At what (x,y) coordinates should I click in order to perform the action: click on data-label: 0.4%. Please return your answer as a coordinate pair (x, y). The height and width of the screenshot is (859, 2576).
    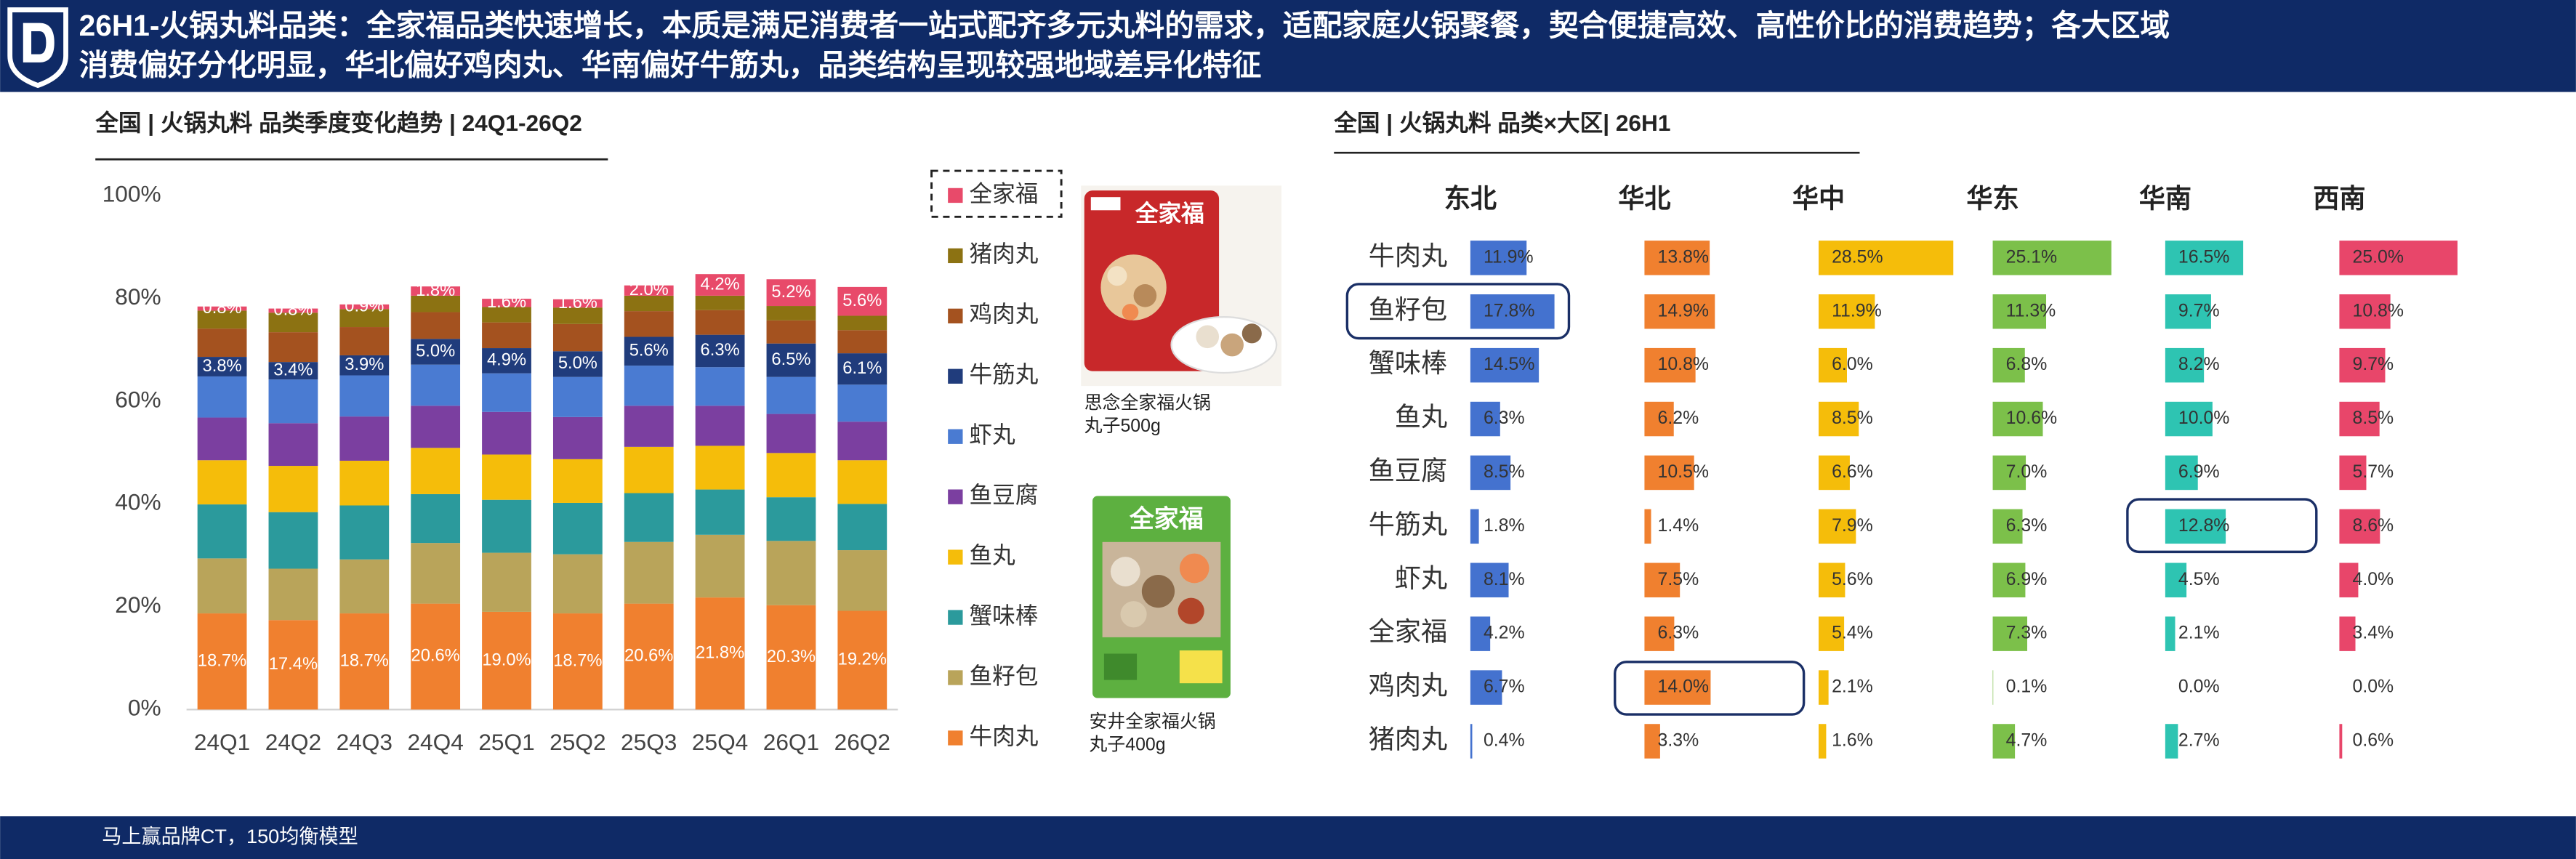
    Looking at the image, I should click on (1504, 740).